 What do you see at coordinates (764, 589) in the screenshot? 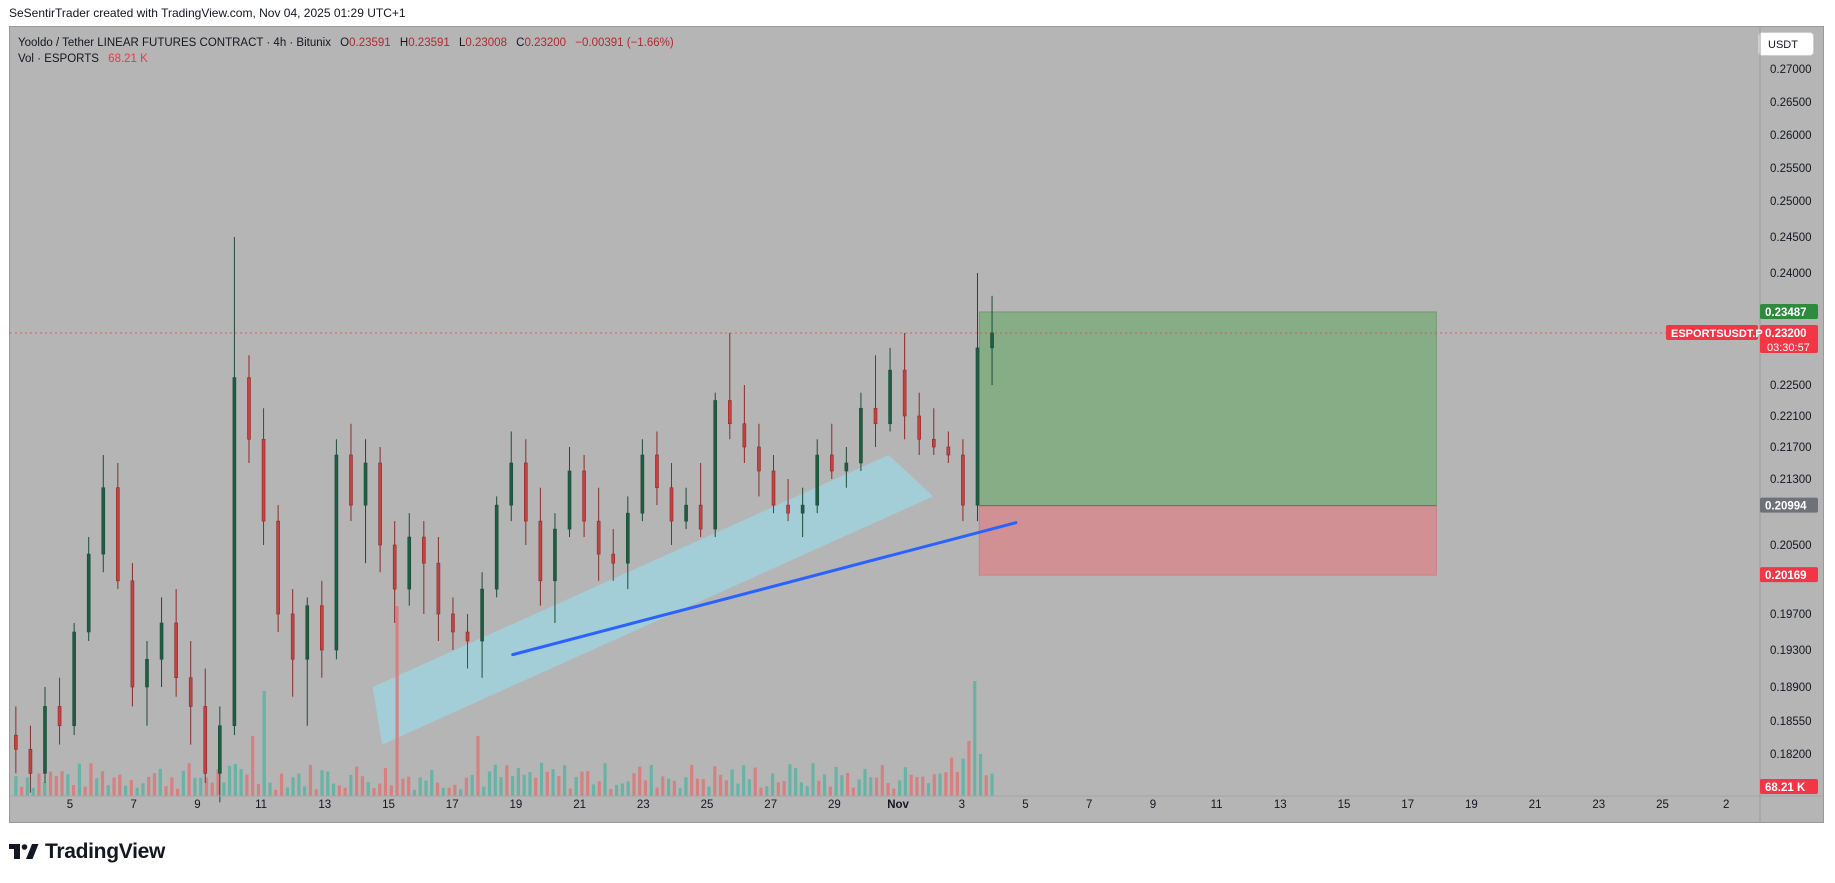
I see `trendline` at bounding box center [764, 589].